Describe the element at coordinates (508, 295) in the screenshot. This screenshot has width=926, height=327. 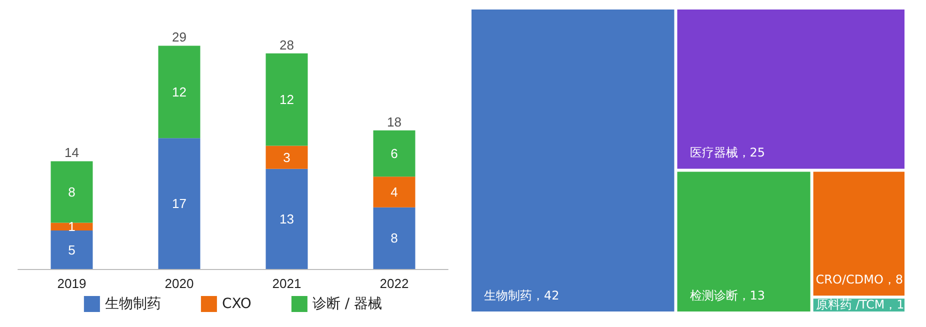
I see `category-label: 生物制药` at that location.